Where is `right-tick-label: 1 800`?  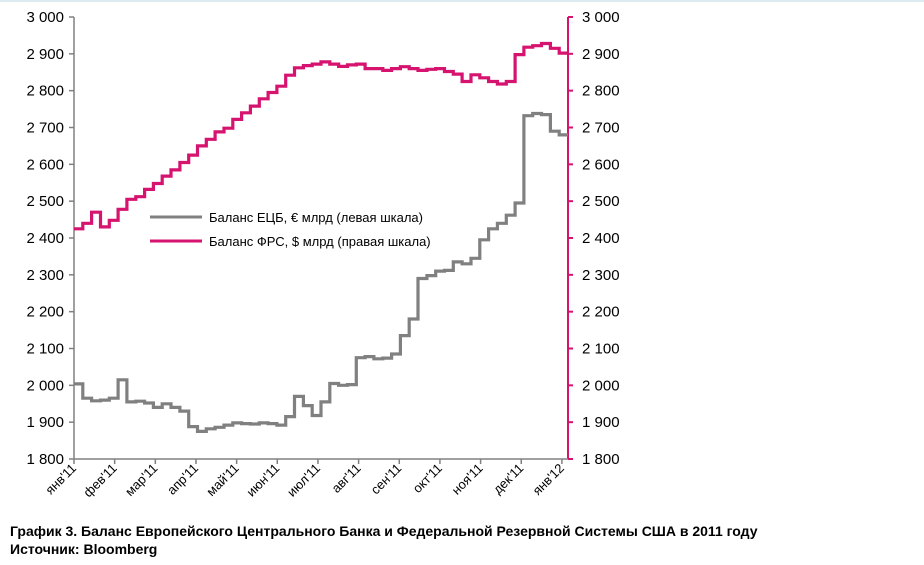 right-tick-label: 1 800 is located at coordinates (601, 459).